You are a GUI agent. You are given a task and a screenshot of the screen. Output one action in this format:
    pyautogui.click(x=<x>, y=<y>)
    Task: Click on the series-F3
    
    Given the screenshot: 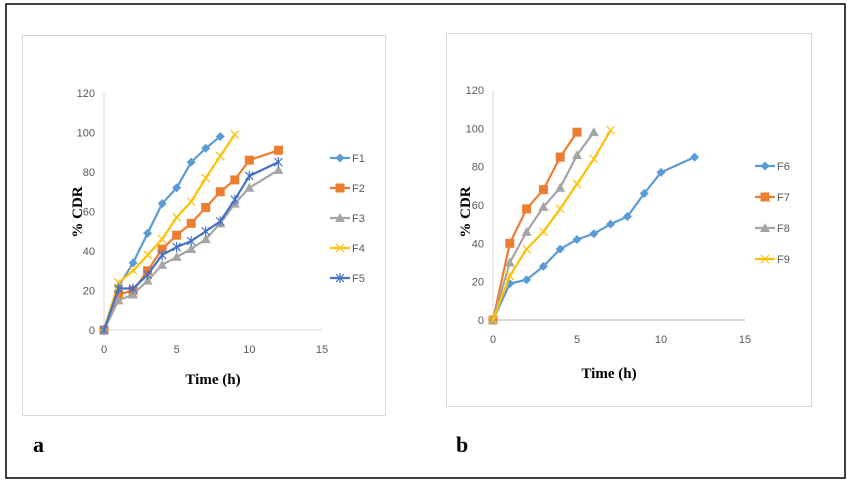 What is the action you would take?
    pyautogui.click(x=191, y=249)
    